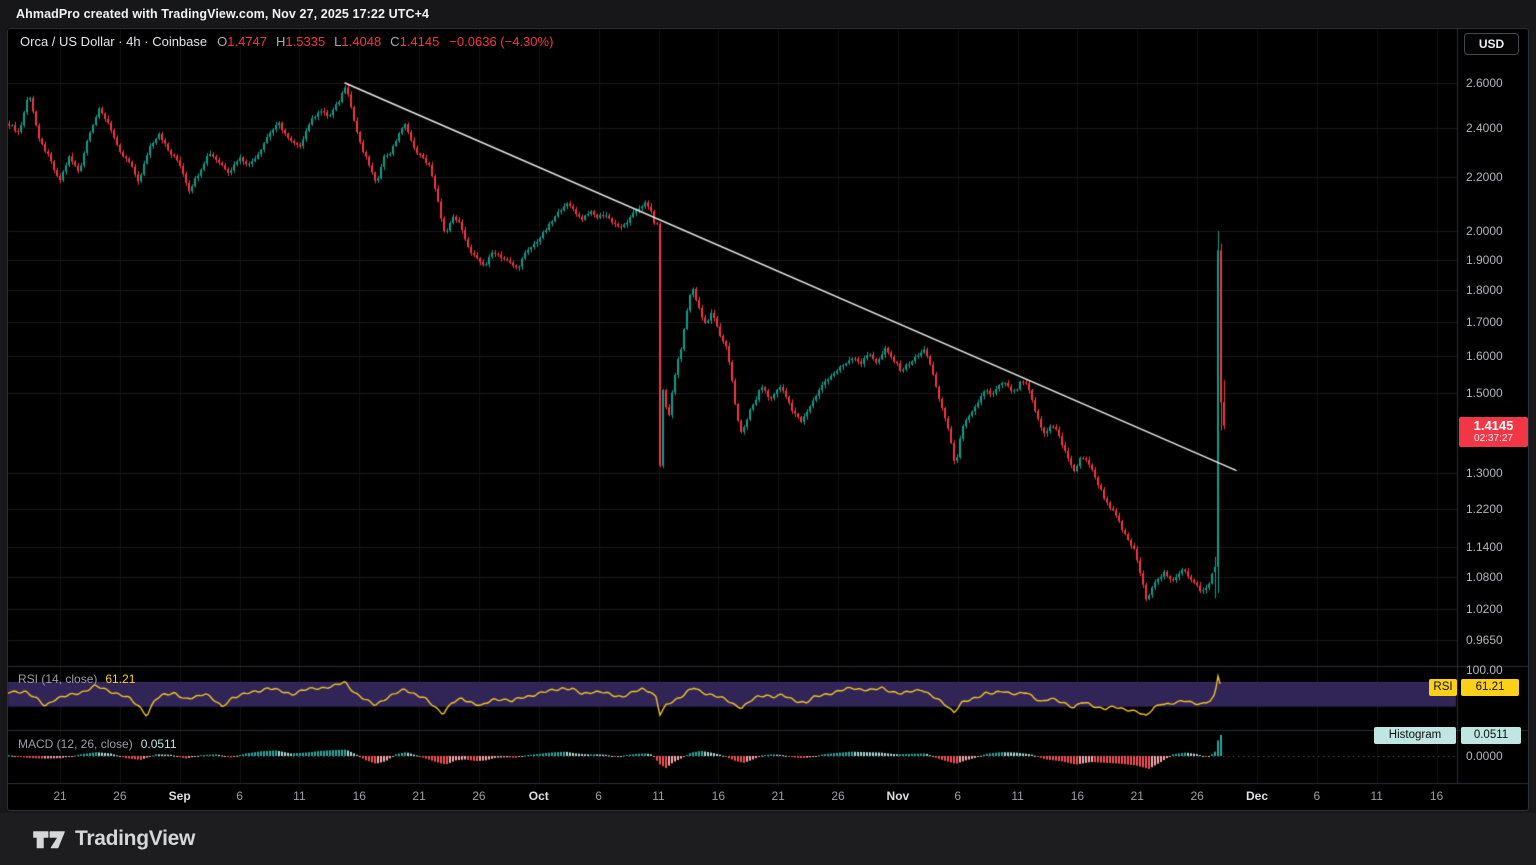  Describe the element at coordinates (501, 41) in the screenshot. I see `price-change: −0.0636 (−4.30%)` at that location.